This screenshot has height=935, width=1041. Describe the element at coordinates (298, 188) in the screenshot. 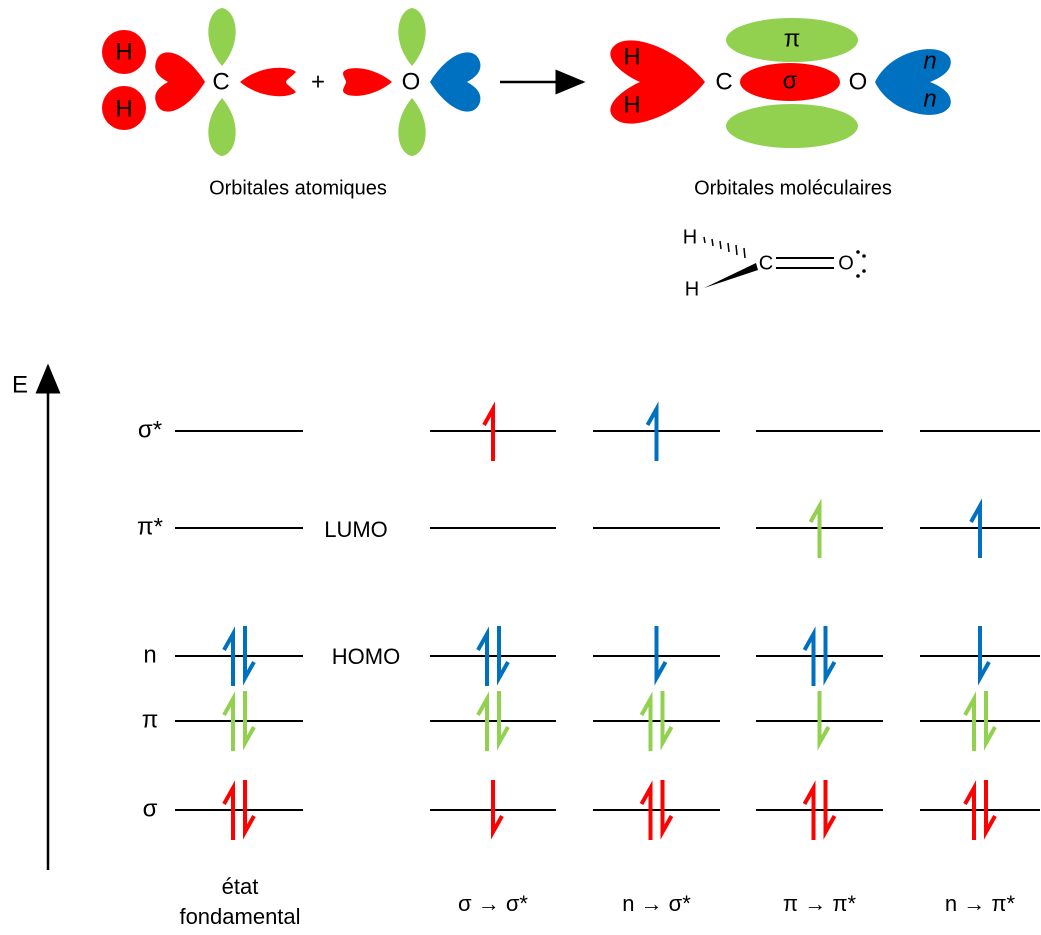

I see `caption: Orbitales atomiques` at that location.